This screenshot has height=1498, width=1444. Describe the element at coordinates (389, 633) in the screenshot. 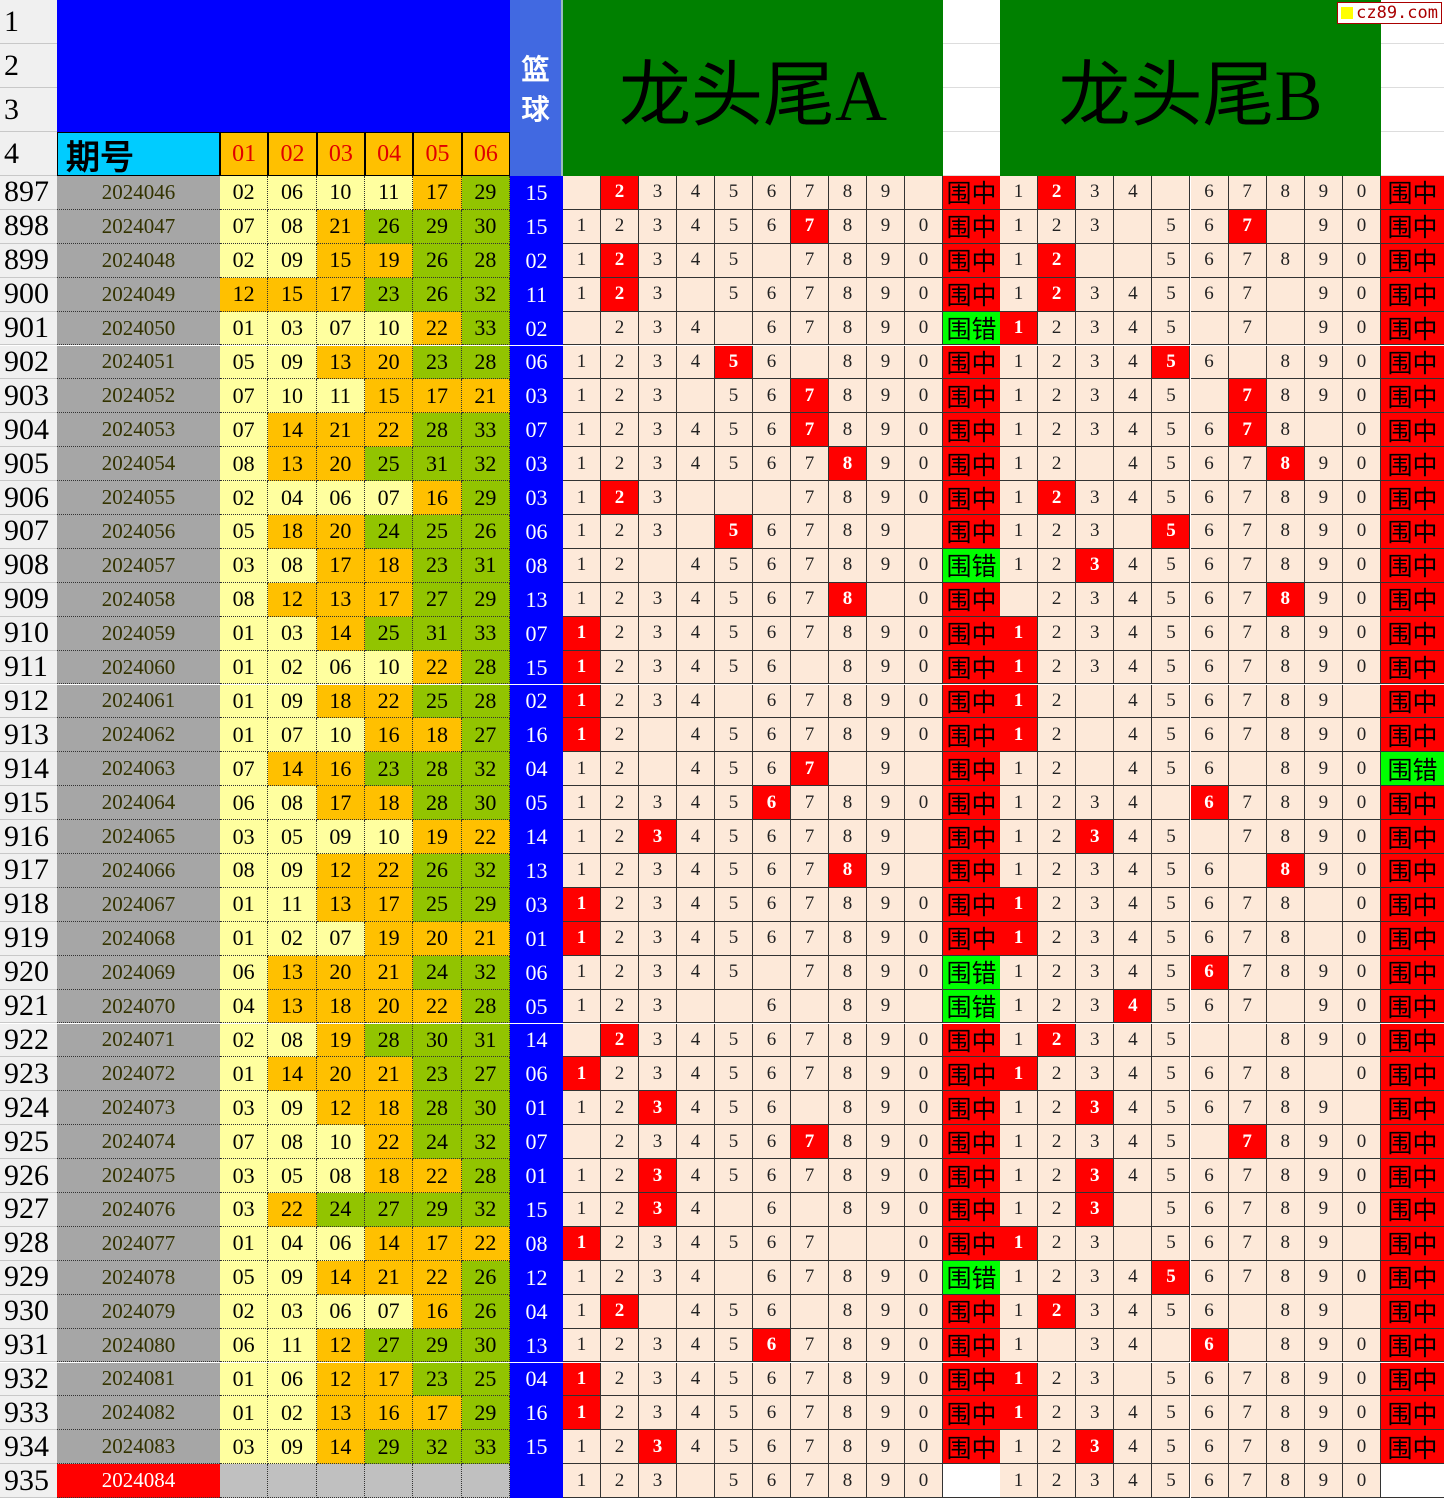

I see `number-cell: 25` at that location.